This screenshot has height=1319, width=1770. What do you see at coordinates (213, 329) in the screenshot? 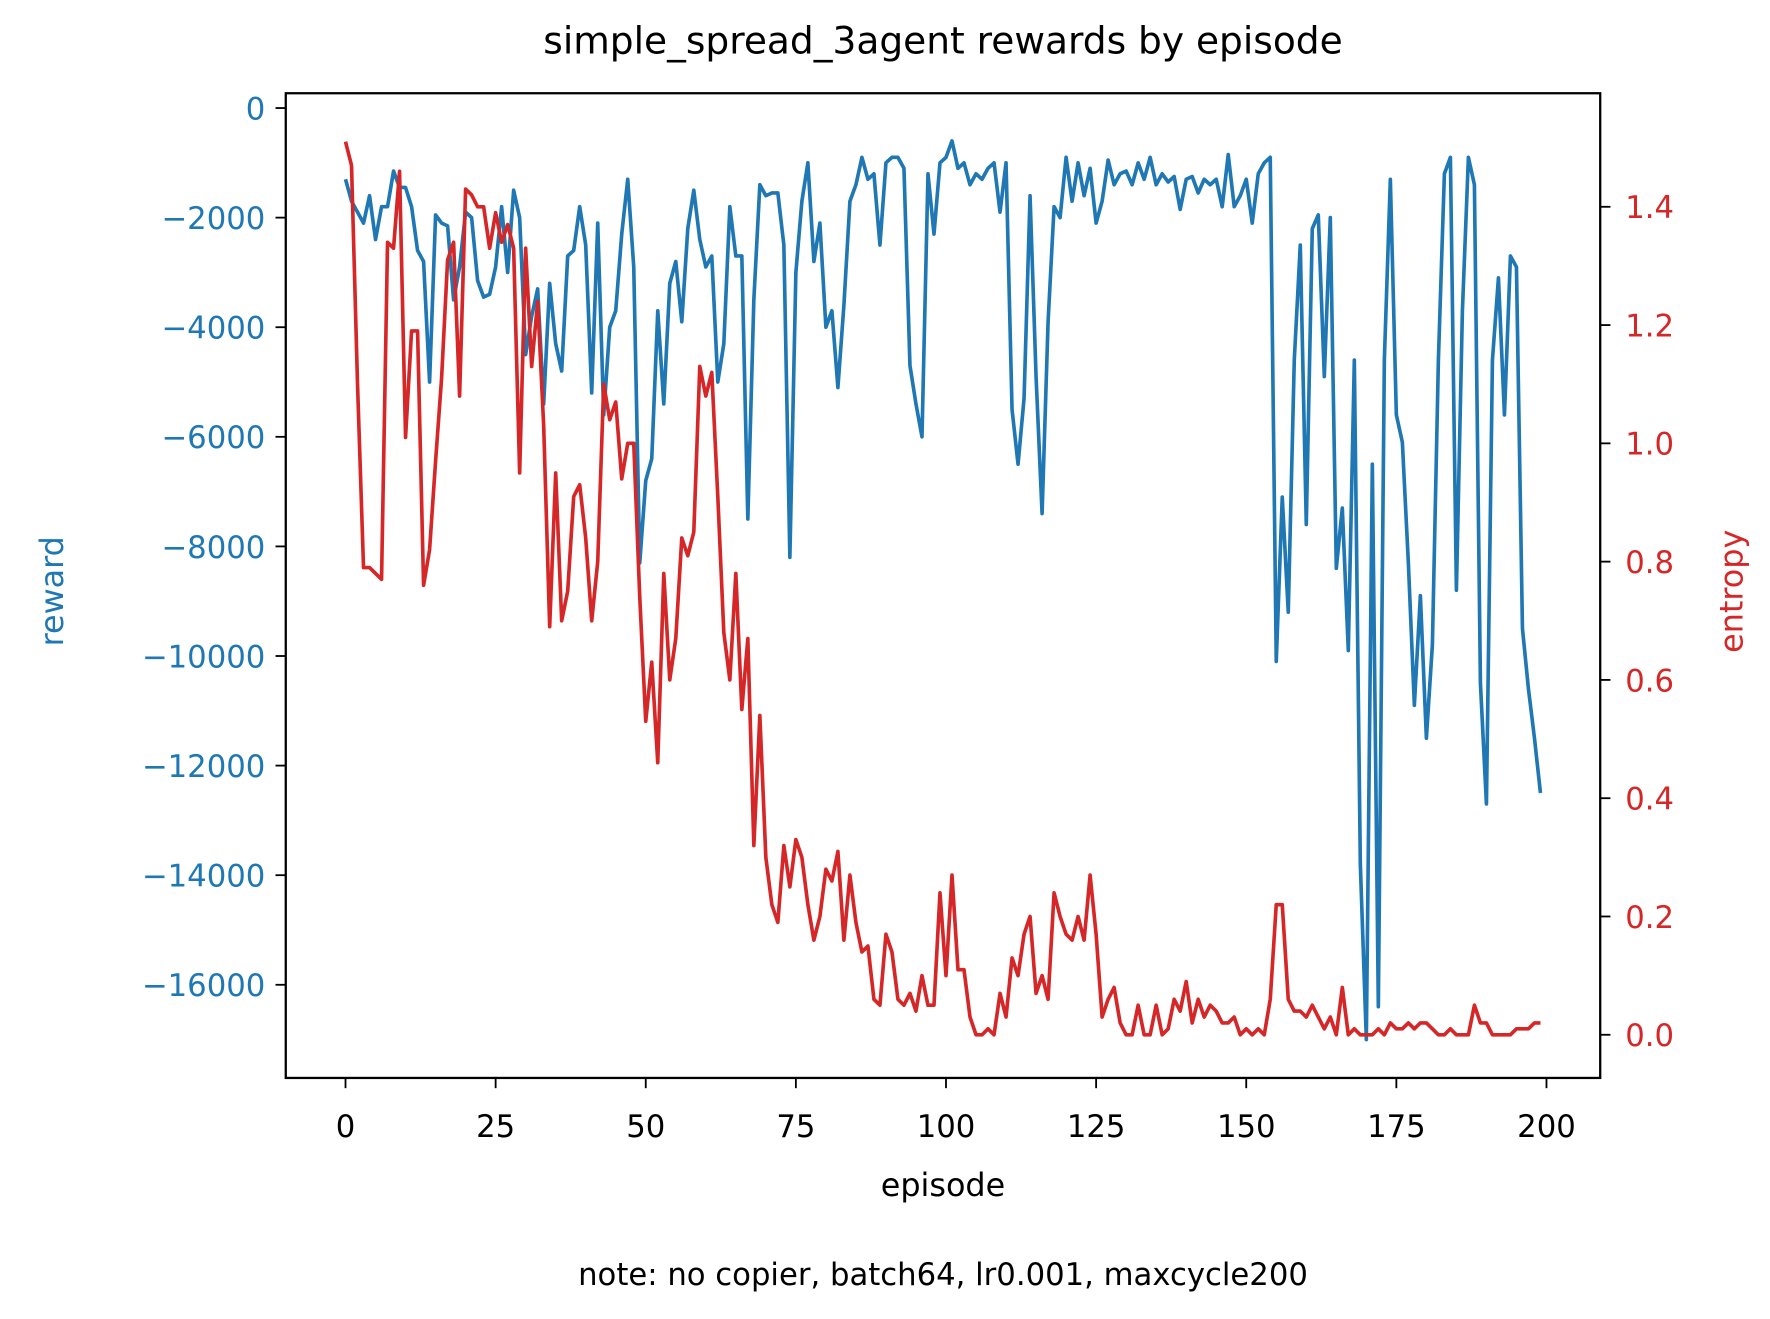
I see `y-tick-label: −4000` at bounding box center [213, 329].